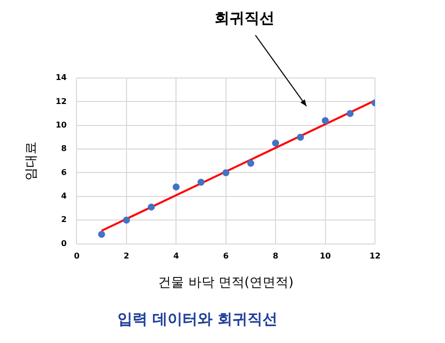  Describe the element at coordinates (77, 256) in the screenshot. I see `x-tick-label: 0` at that location.